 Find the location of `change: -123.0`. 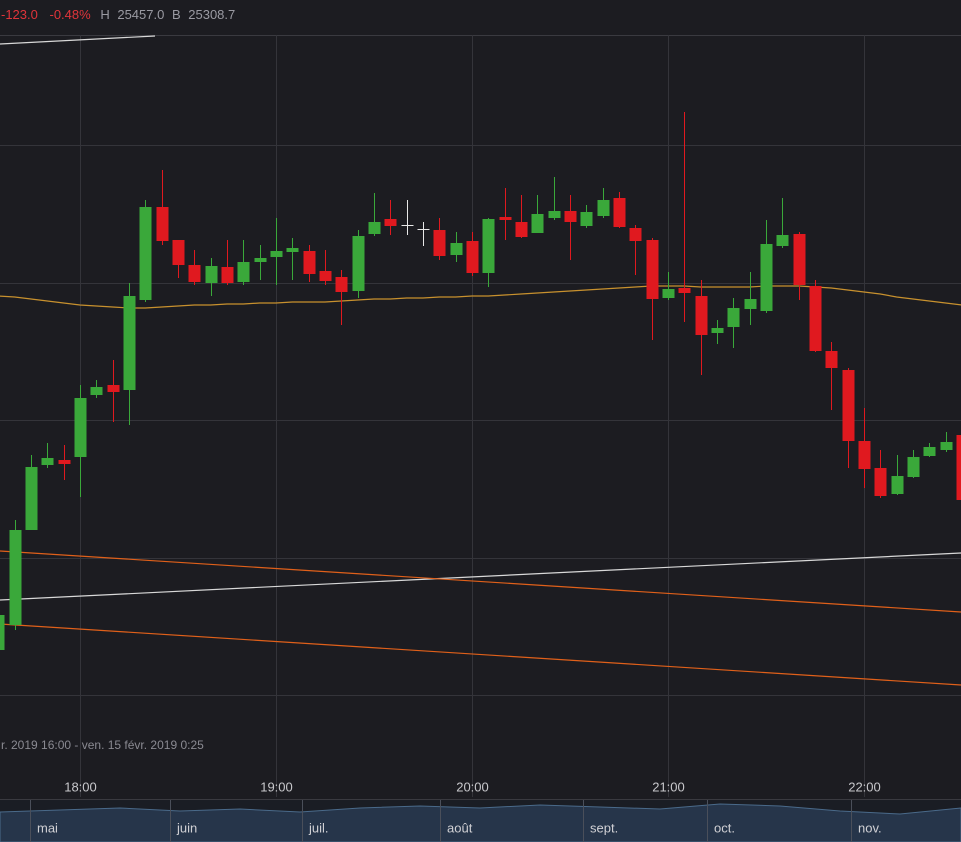

change: -123.0 is located at coordinates (19, 14).